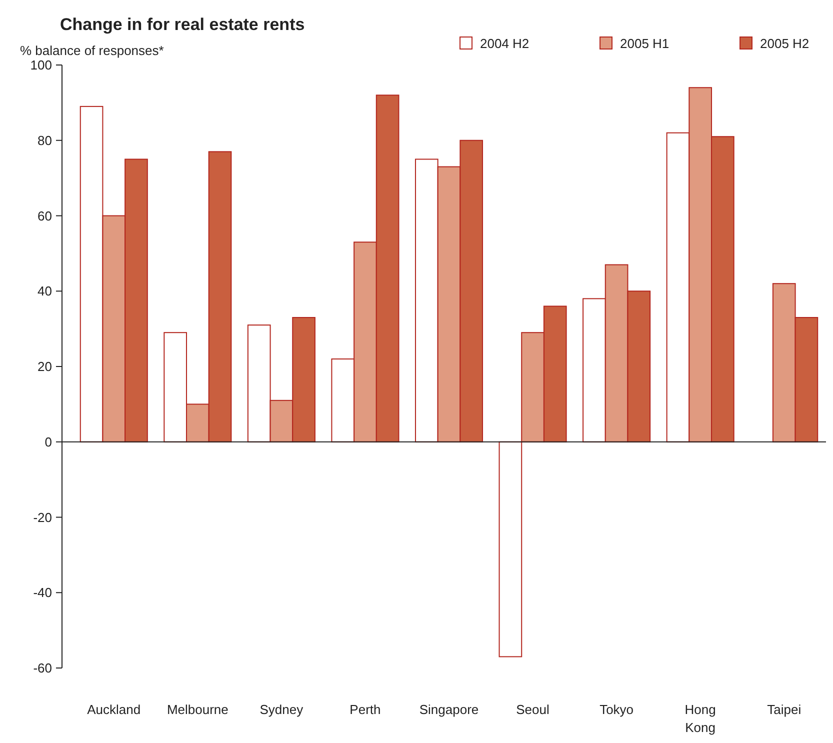 The height and width of the screenshot is (743, 833). What do you see at coordinates (533, 709) in the screenshot?
I see `x-tick-label: Seoul` at bounding box center [533, 709].